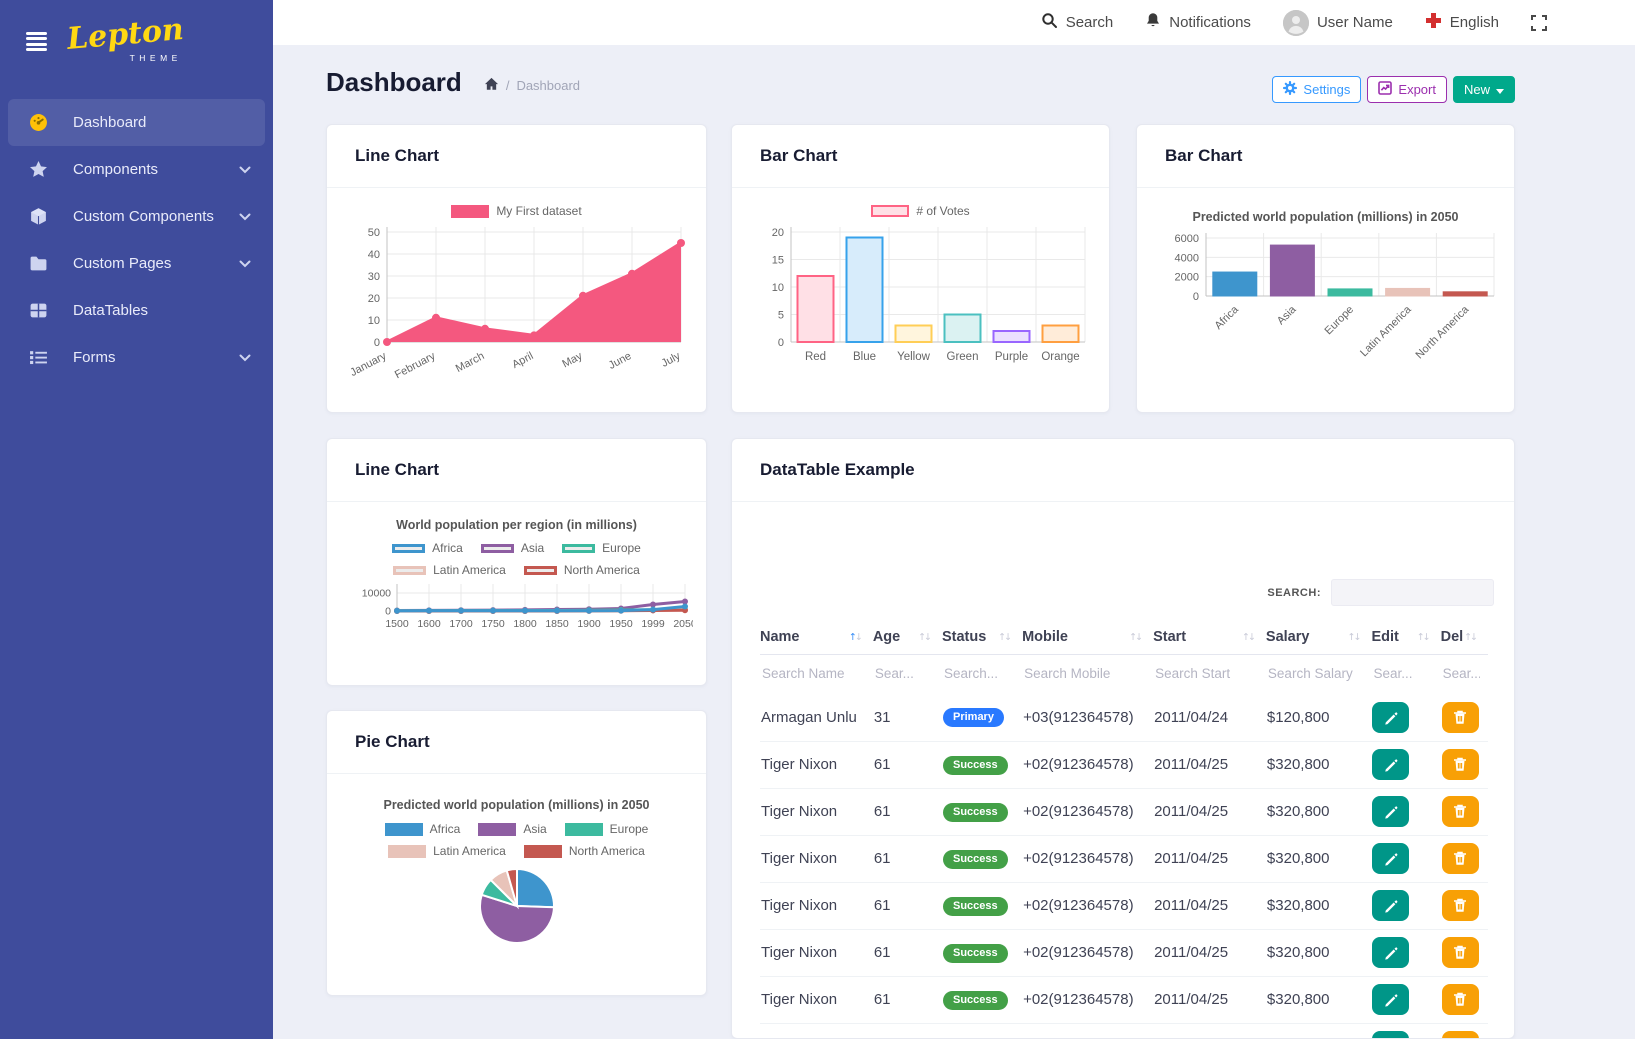 This screenshot has width=1635, height=1039. Describe the element at coordinates (1088, 906) in the screenshot. I see `cell-mobile: +02(912364578)` at that location.